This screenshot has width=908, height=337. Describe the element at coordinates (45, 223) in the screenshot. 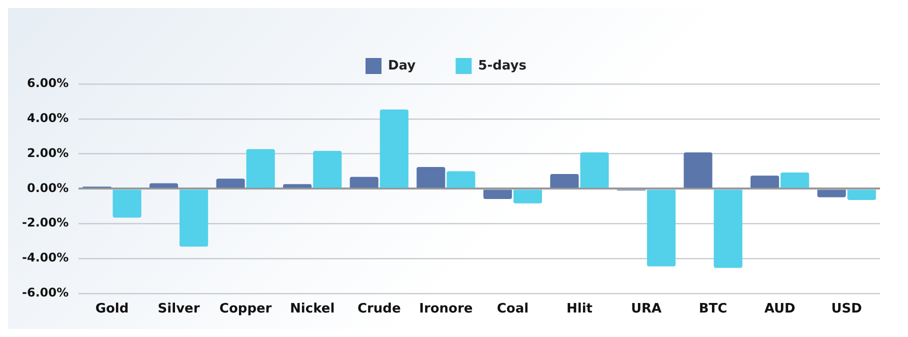

I see `y-tick-label: -2.00%` at that location.